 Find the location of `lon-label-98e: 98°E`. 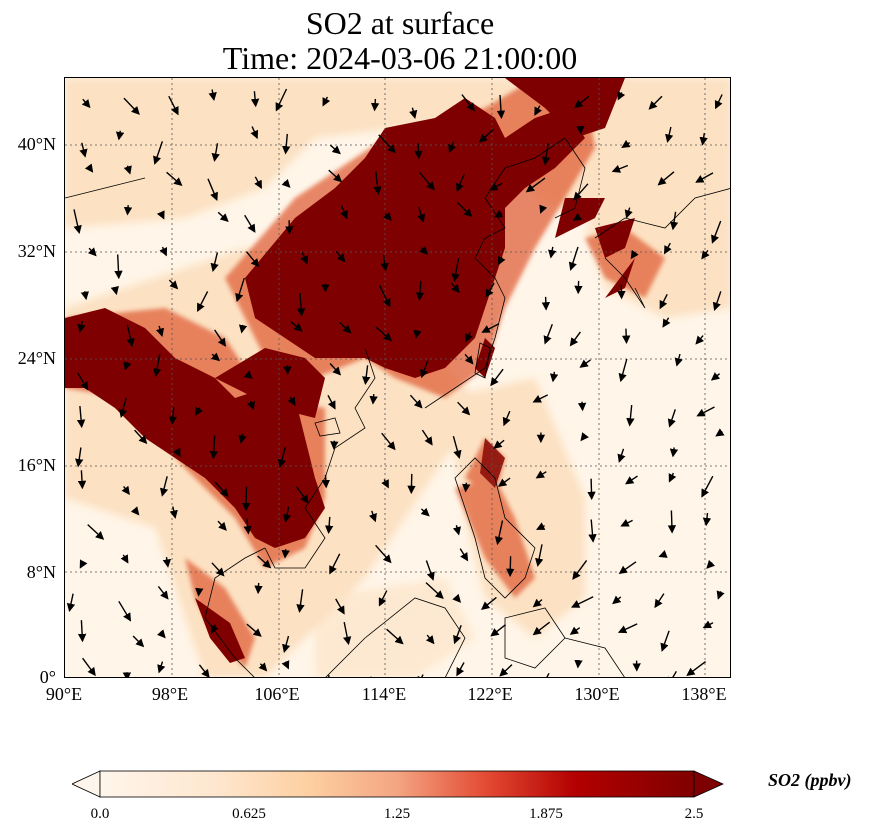

lon-label-98e: 98°E is located at coordinates (170, 694).